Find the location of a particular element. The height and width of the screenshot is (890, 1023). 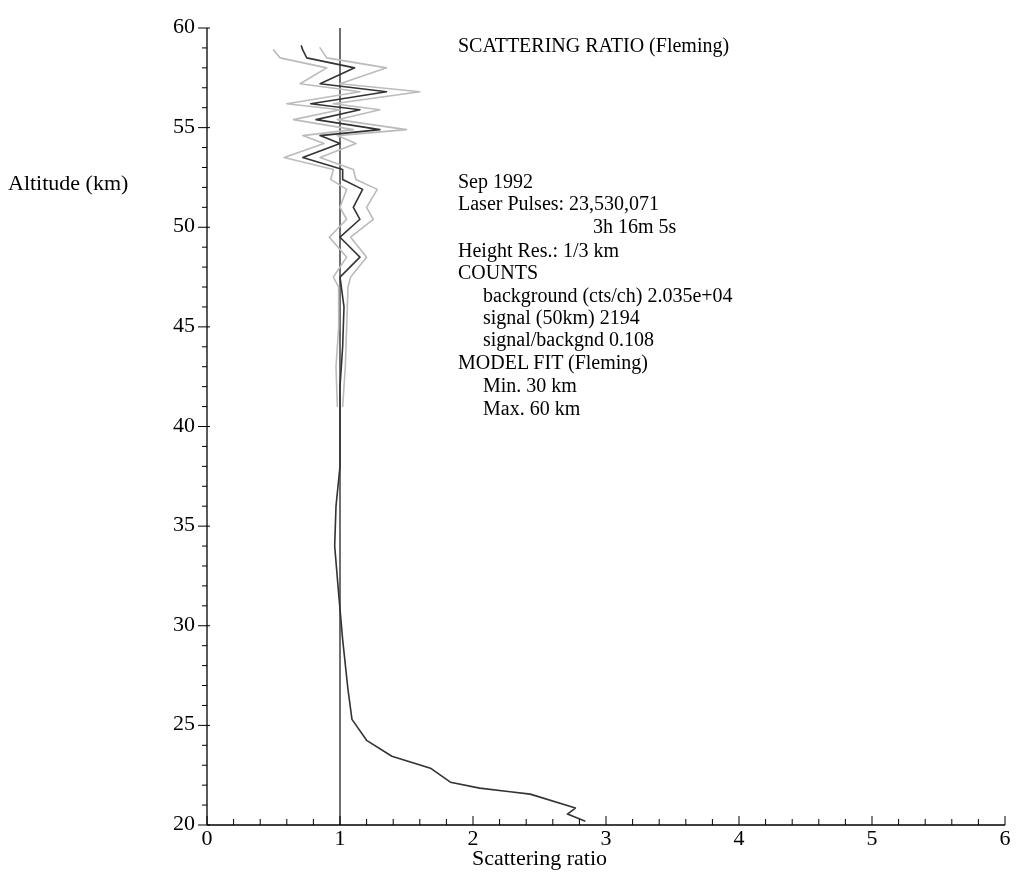

y-tick-label: 40 is located at coordinates (184, 424).